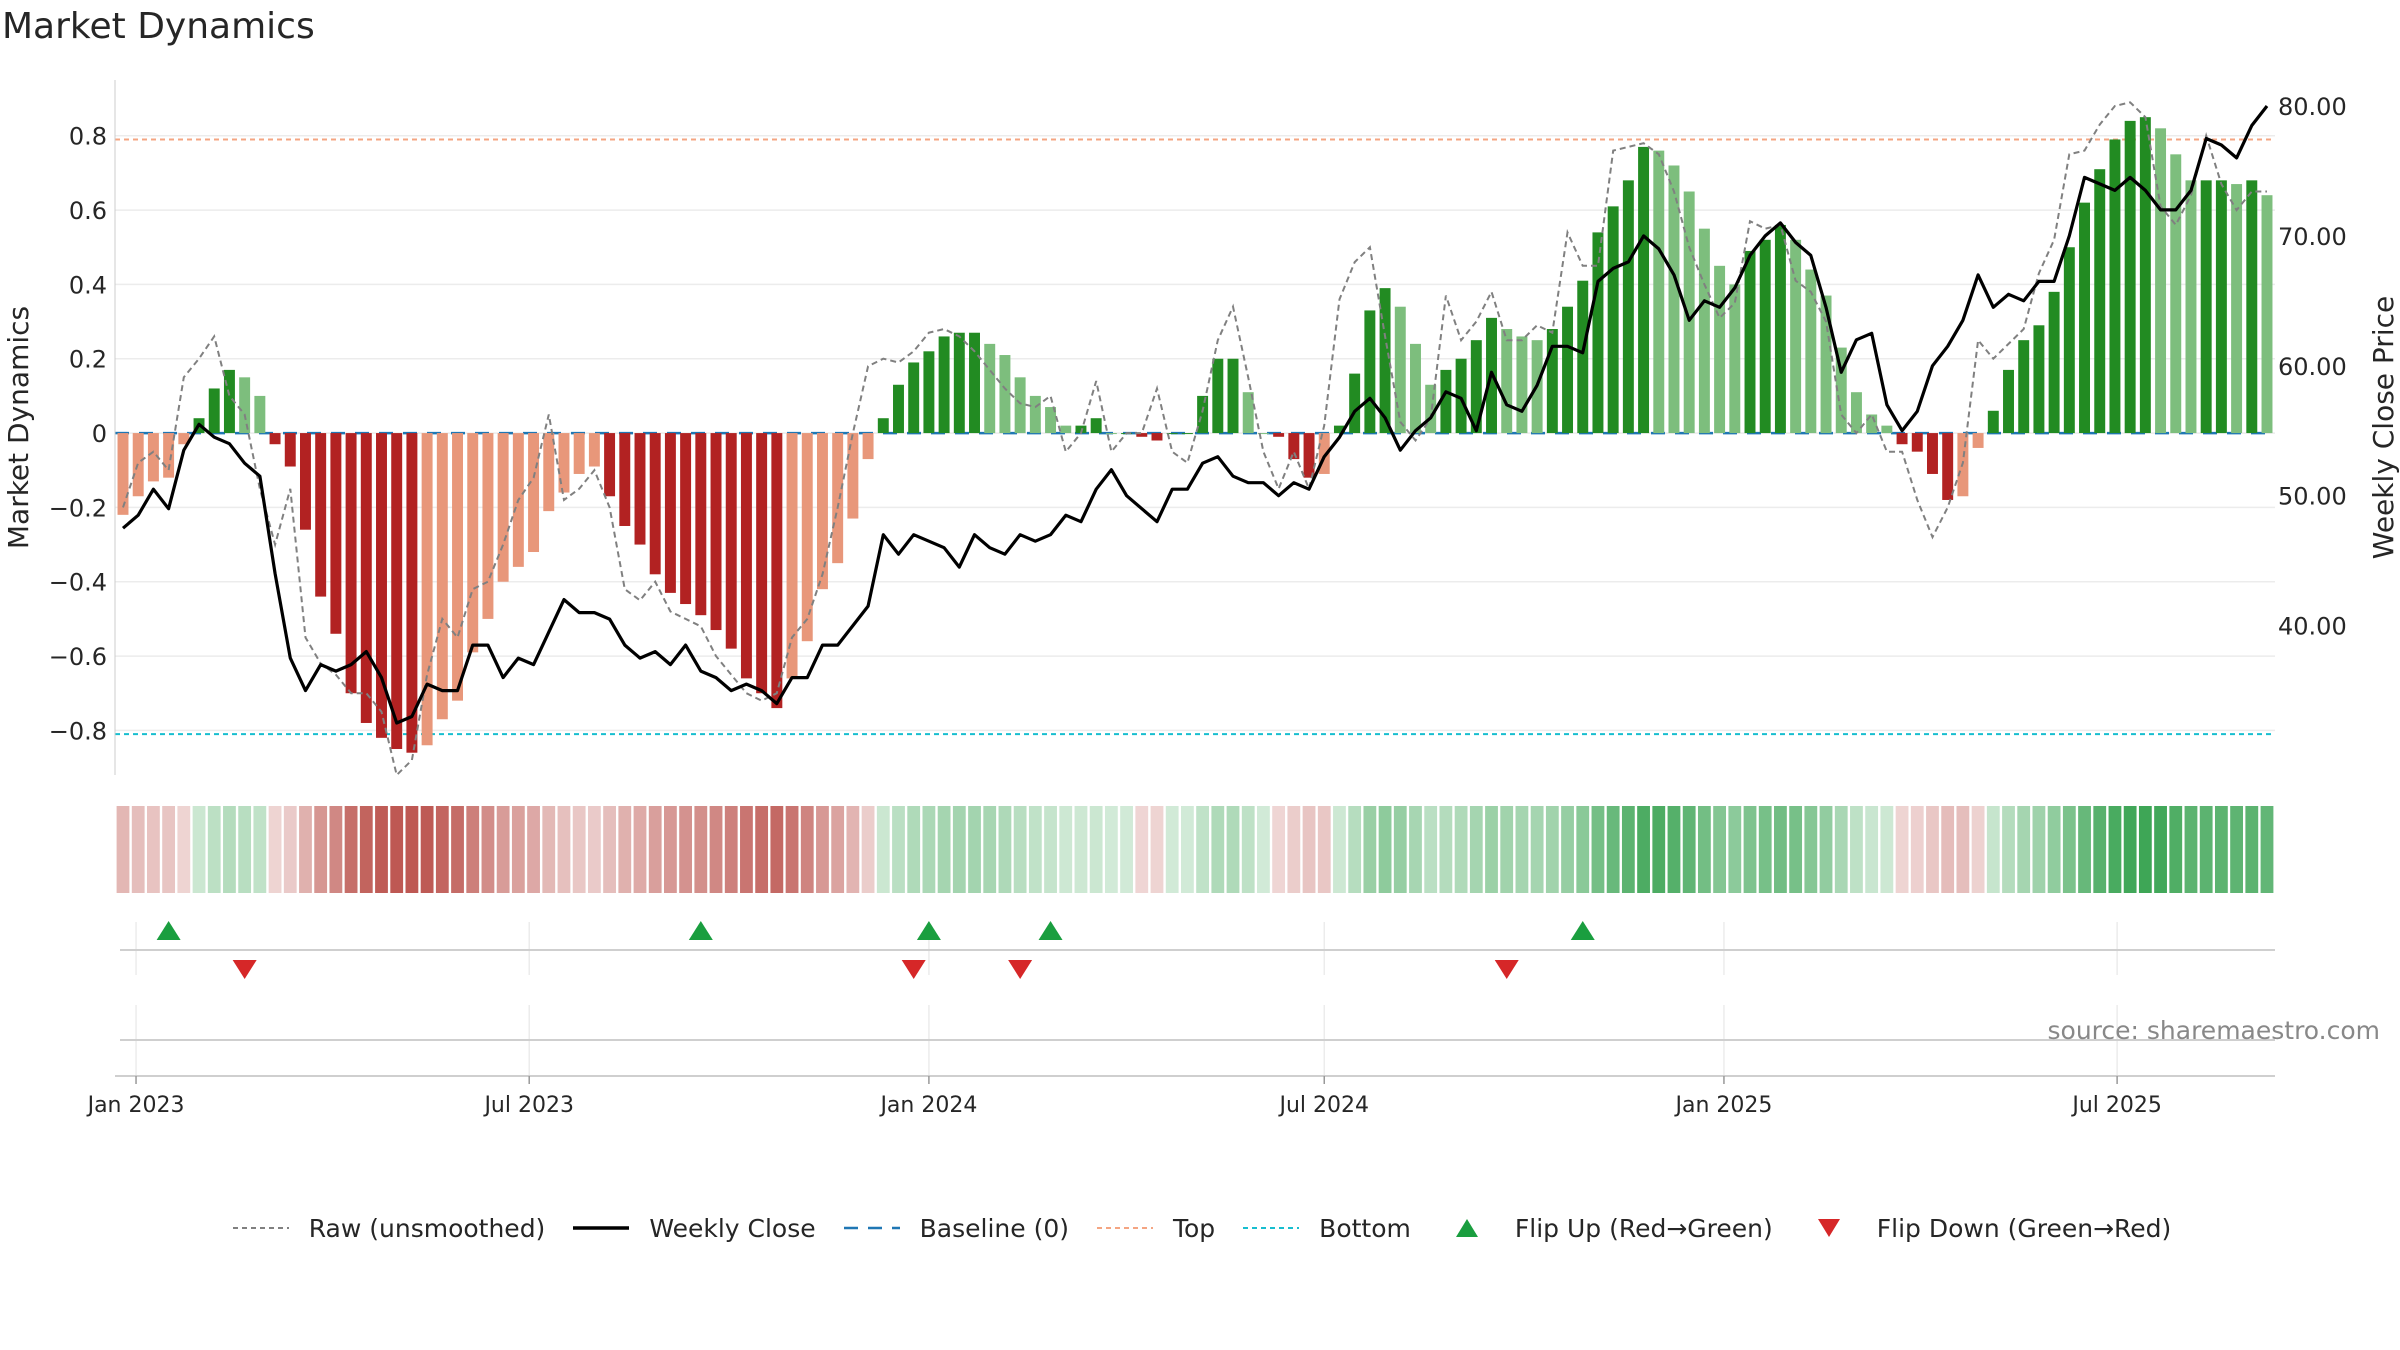 This screenshot has height=1350, width=2400. I want to click on y-left-tick-label: 0, so click(99, 434).